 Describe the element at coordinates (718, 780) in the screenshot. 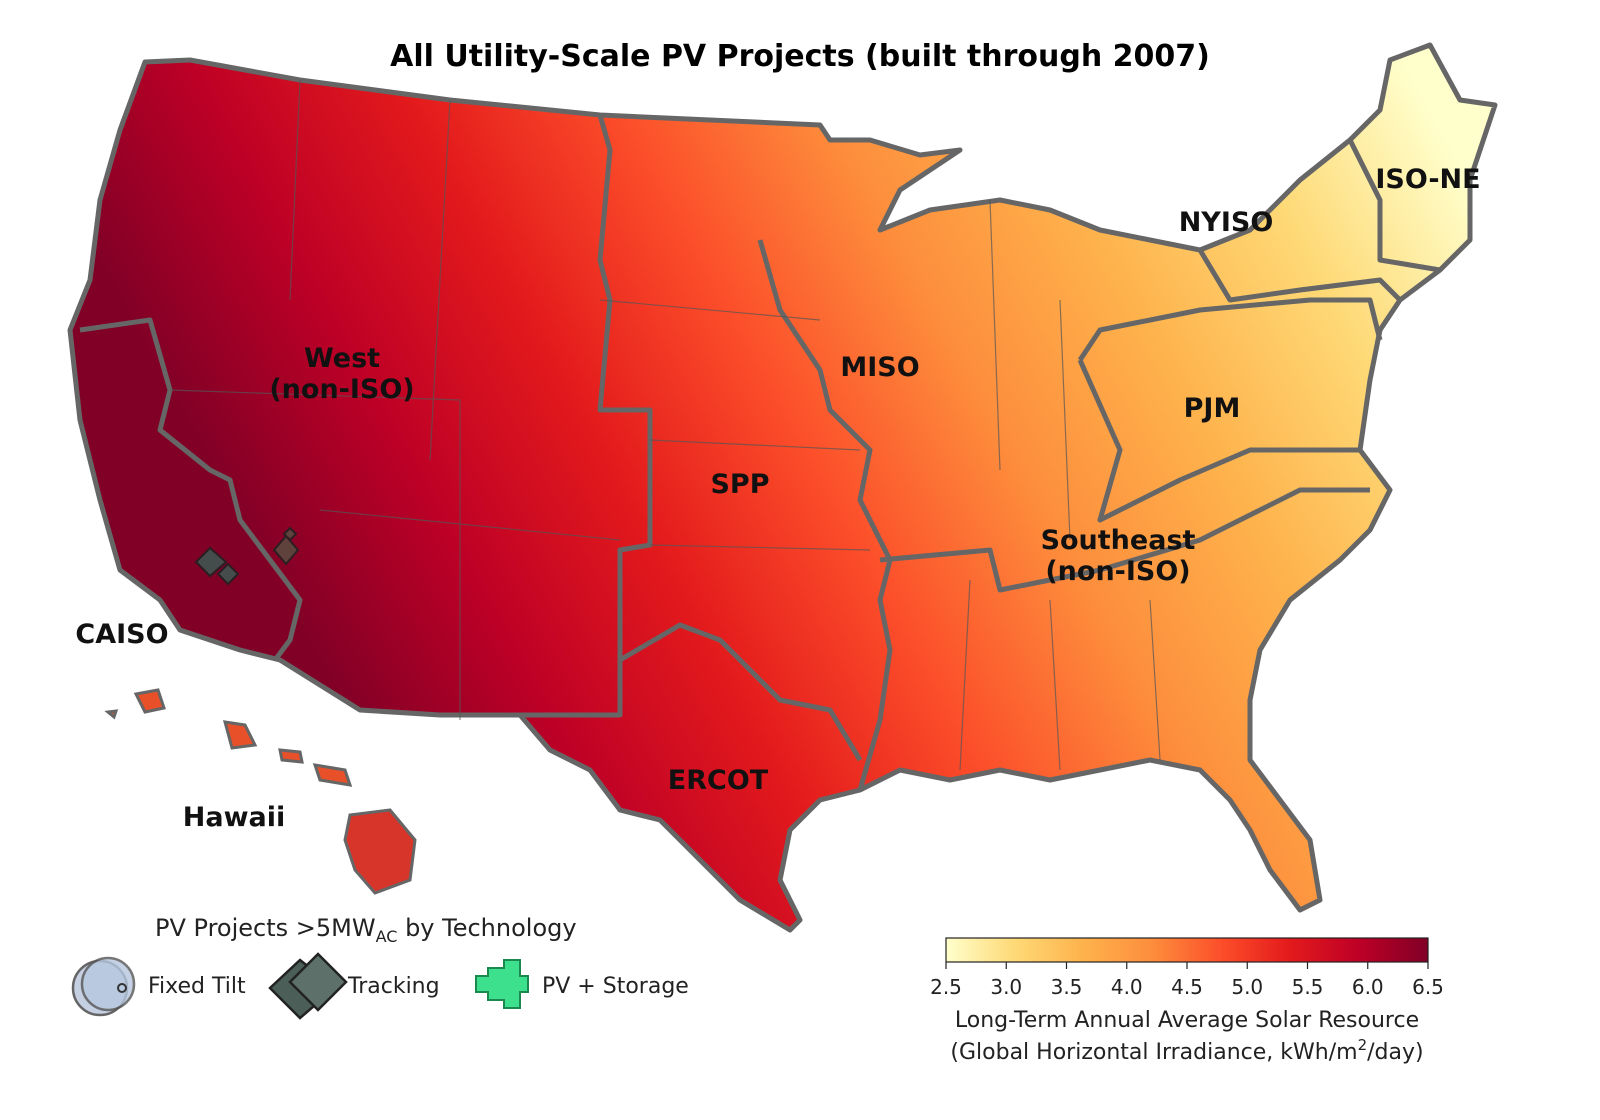

I see `region-label: ERCOT` at that location.